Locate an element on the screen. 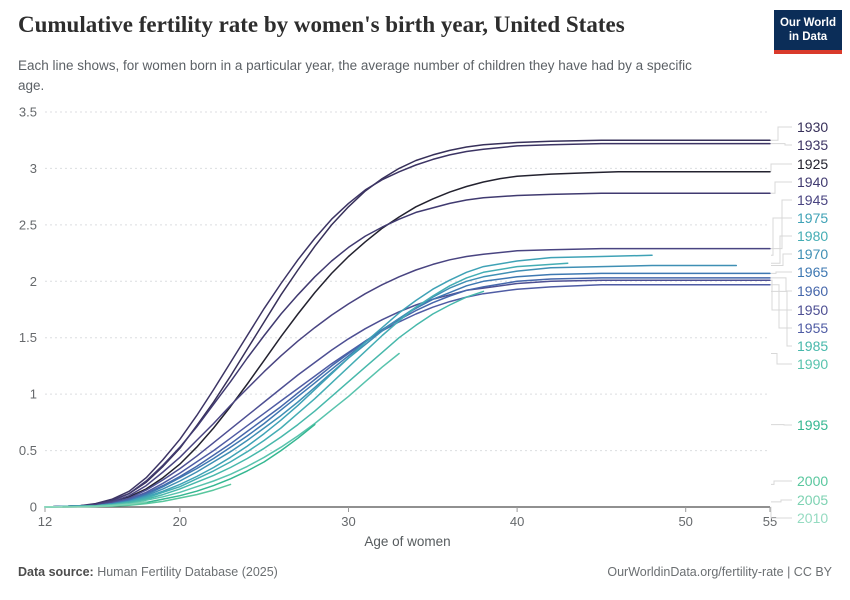 The width and height of the screenshot is (850, 600). series-label-1975: 1975 is located at coordinates (812, 218).